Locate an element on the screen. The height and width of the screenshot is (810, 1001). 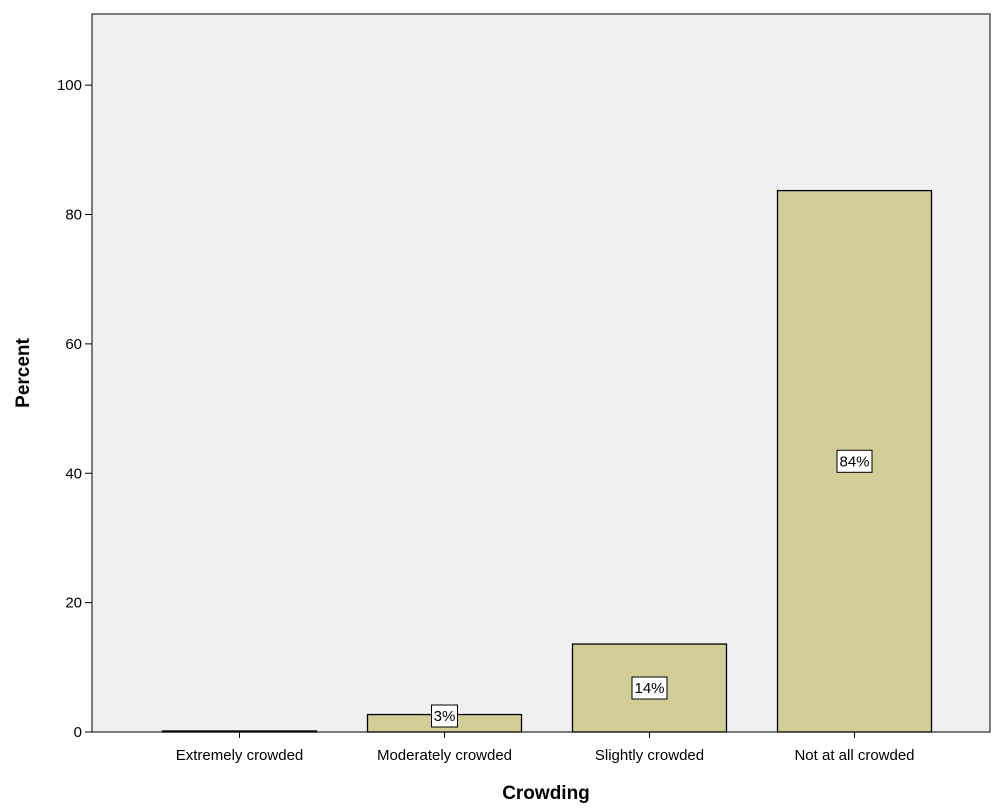
x-category-label: Moderately crowded is located at coordinates (444, 755).